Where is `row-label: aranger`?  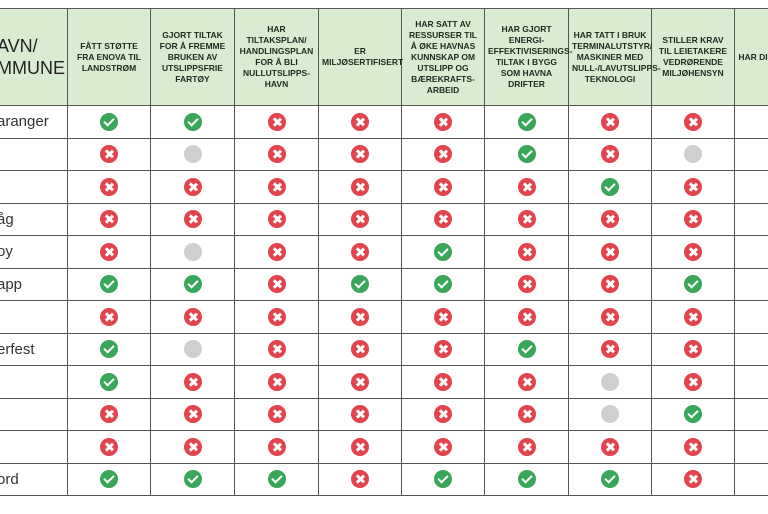 row-label: aranger is located at coordinates (34, 122).